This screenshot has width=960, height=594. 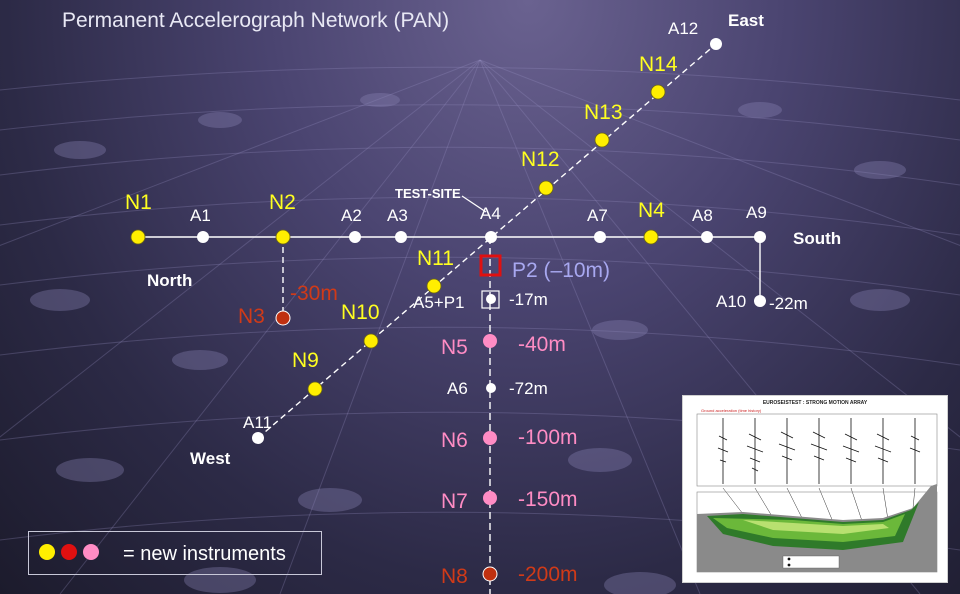 What do you see at coordinates (540, 159) in the screenshot?
I see `label-n12: N12` at bounding box center [540, 159].